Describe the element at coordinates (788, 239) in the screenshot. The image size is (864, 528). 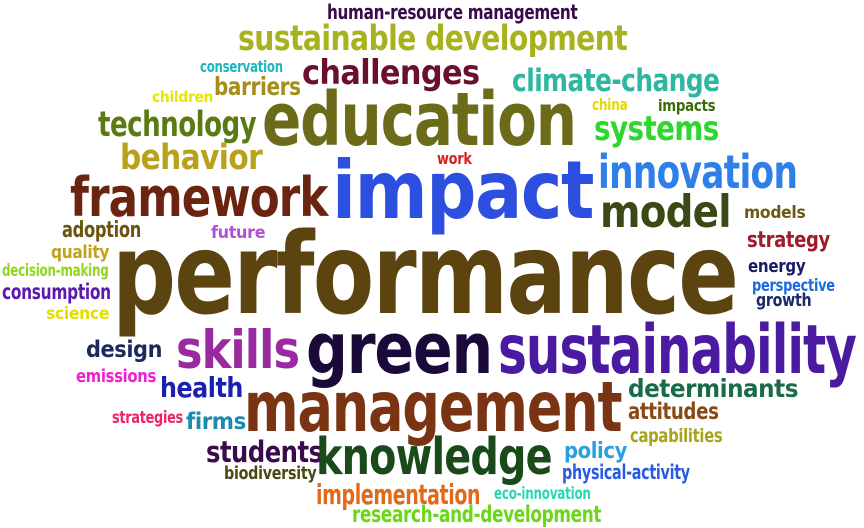
I see `word-strategy: strategy` at that location.